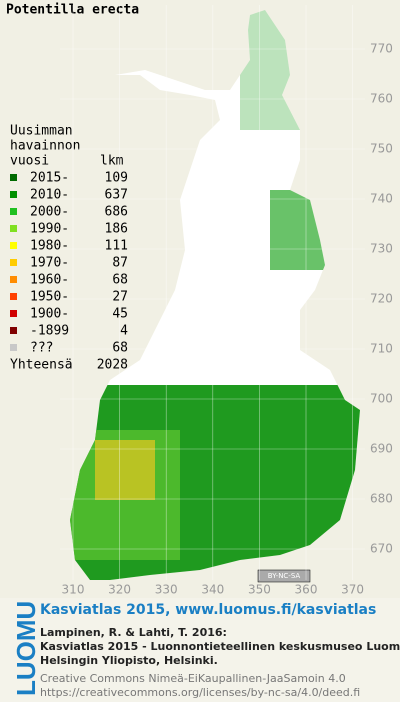  Describe the element at coordinates (49, 331) in the screenshot. I see `legend-label: -1899` at that location.